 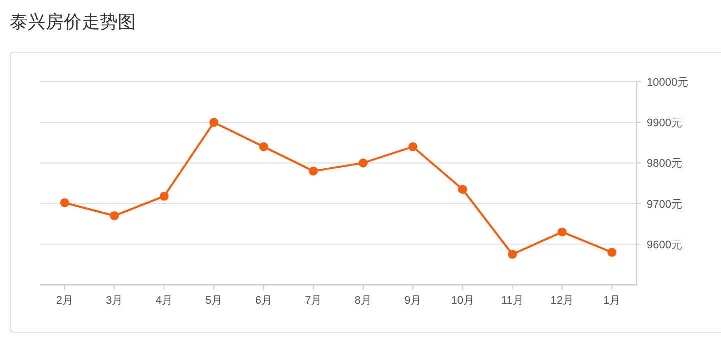 I want to click on x-tick-label: 3月, so click(x=115, y=301).